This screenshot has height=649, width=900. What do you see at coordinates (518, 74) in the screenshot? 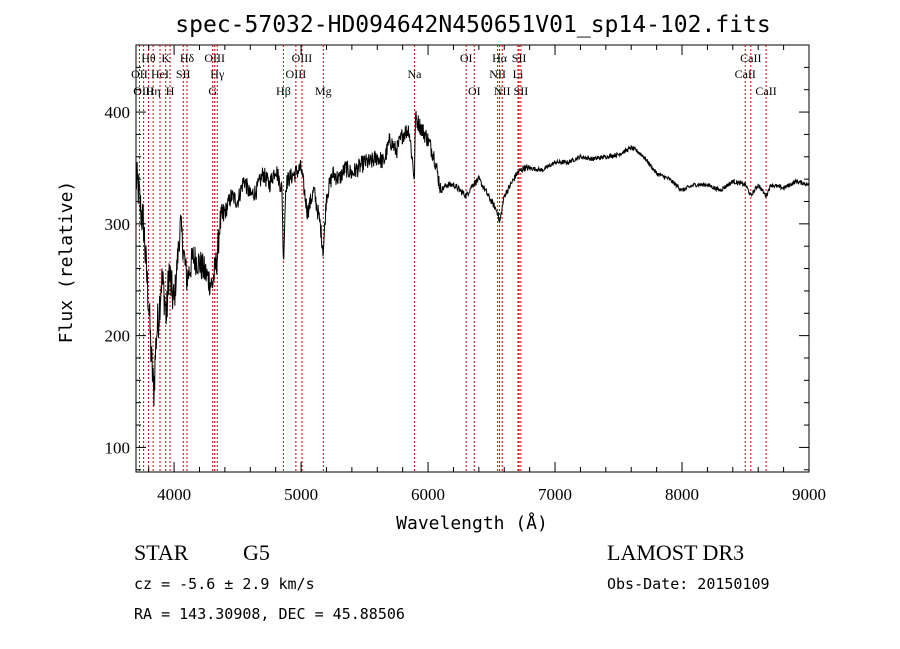
I see `line-label: Li` at bounding box center [518, 74].